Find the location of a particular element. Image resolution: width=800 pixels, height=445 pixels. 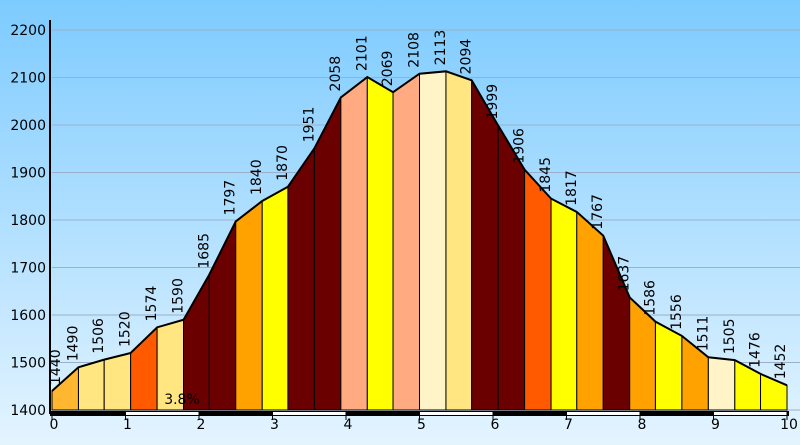

data-label: 2101 is located at coordinates (362, 53).